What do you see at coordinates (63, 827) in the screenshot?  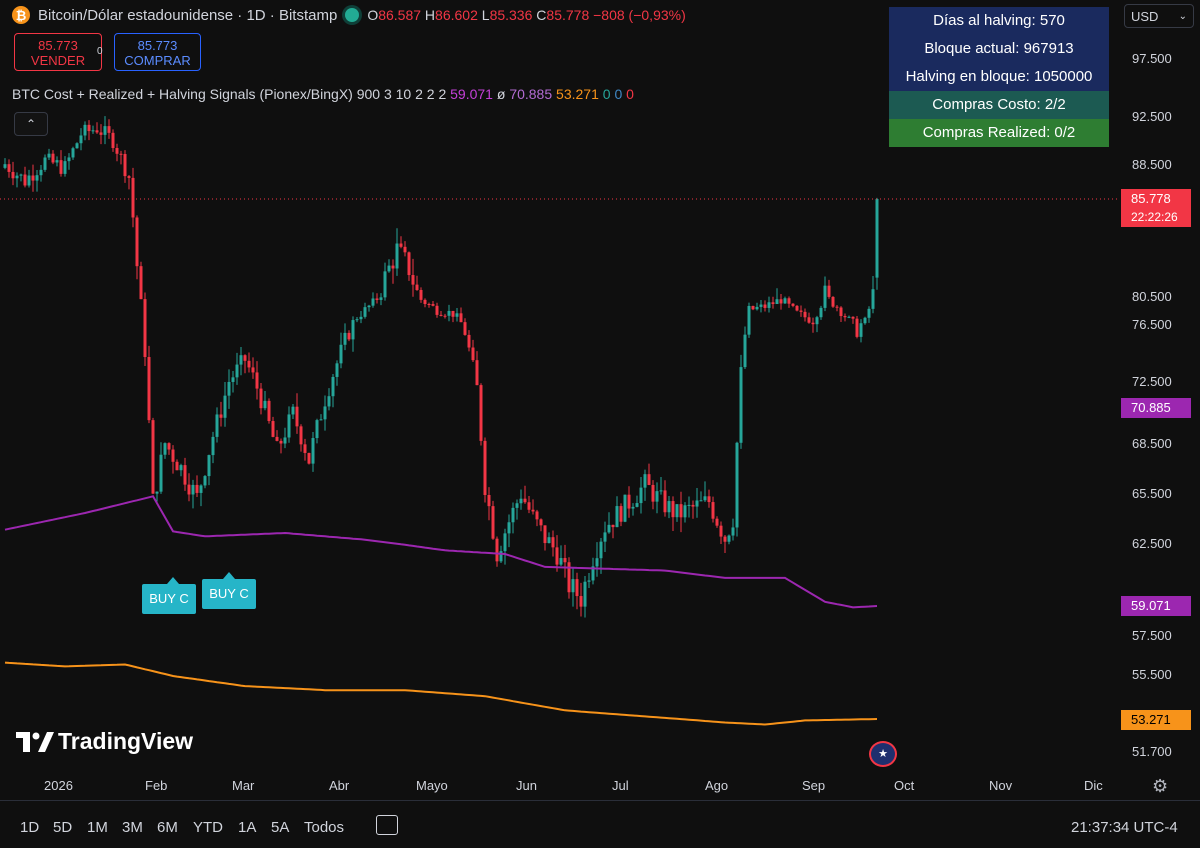 I see `timeframe-5d-button: 5D` at bounding box center [63, 827].